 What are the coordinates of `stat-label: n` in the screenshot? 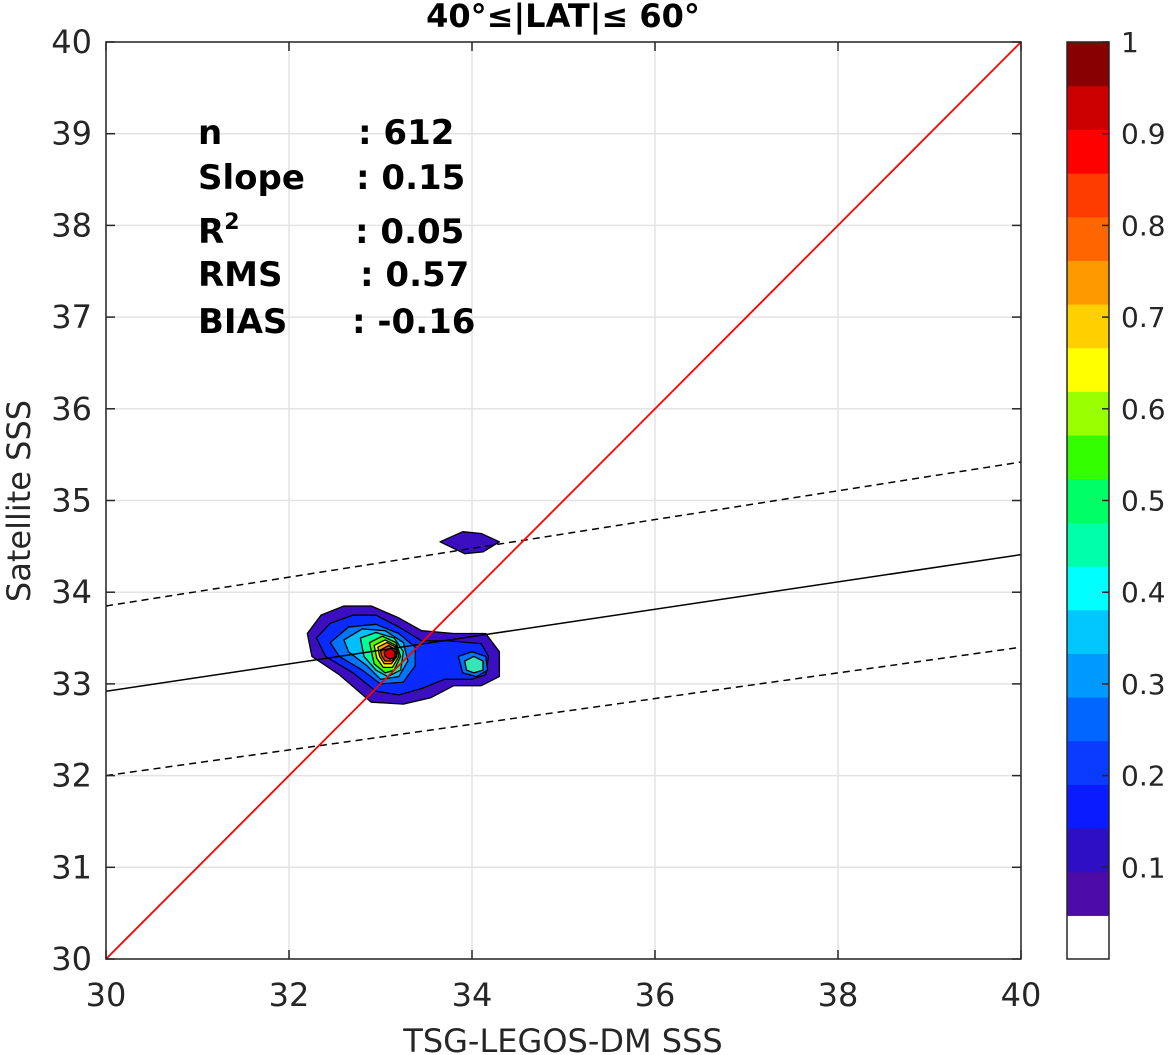 It's located at (210, 133).